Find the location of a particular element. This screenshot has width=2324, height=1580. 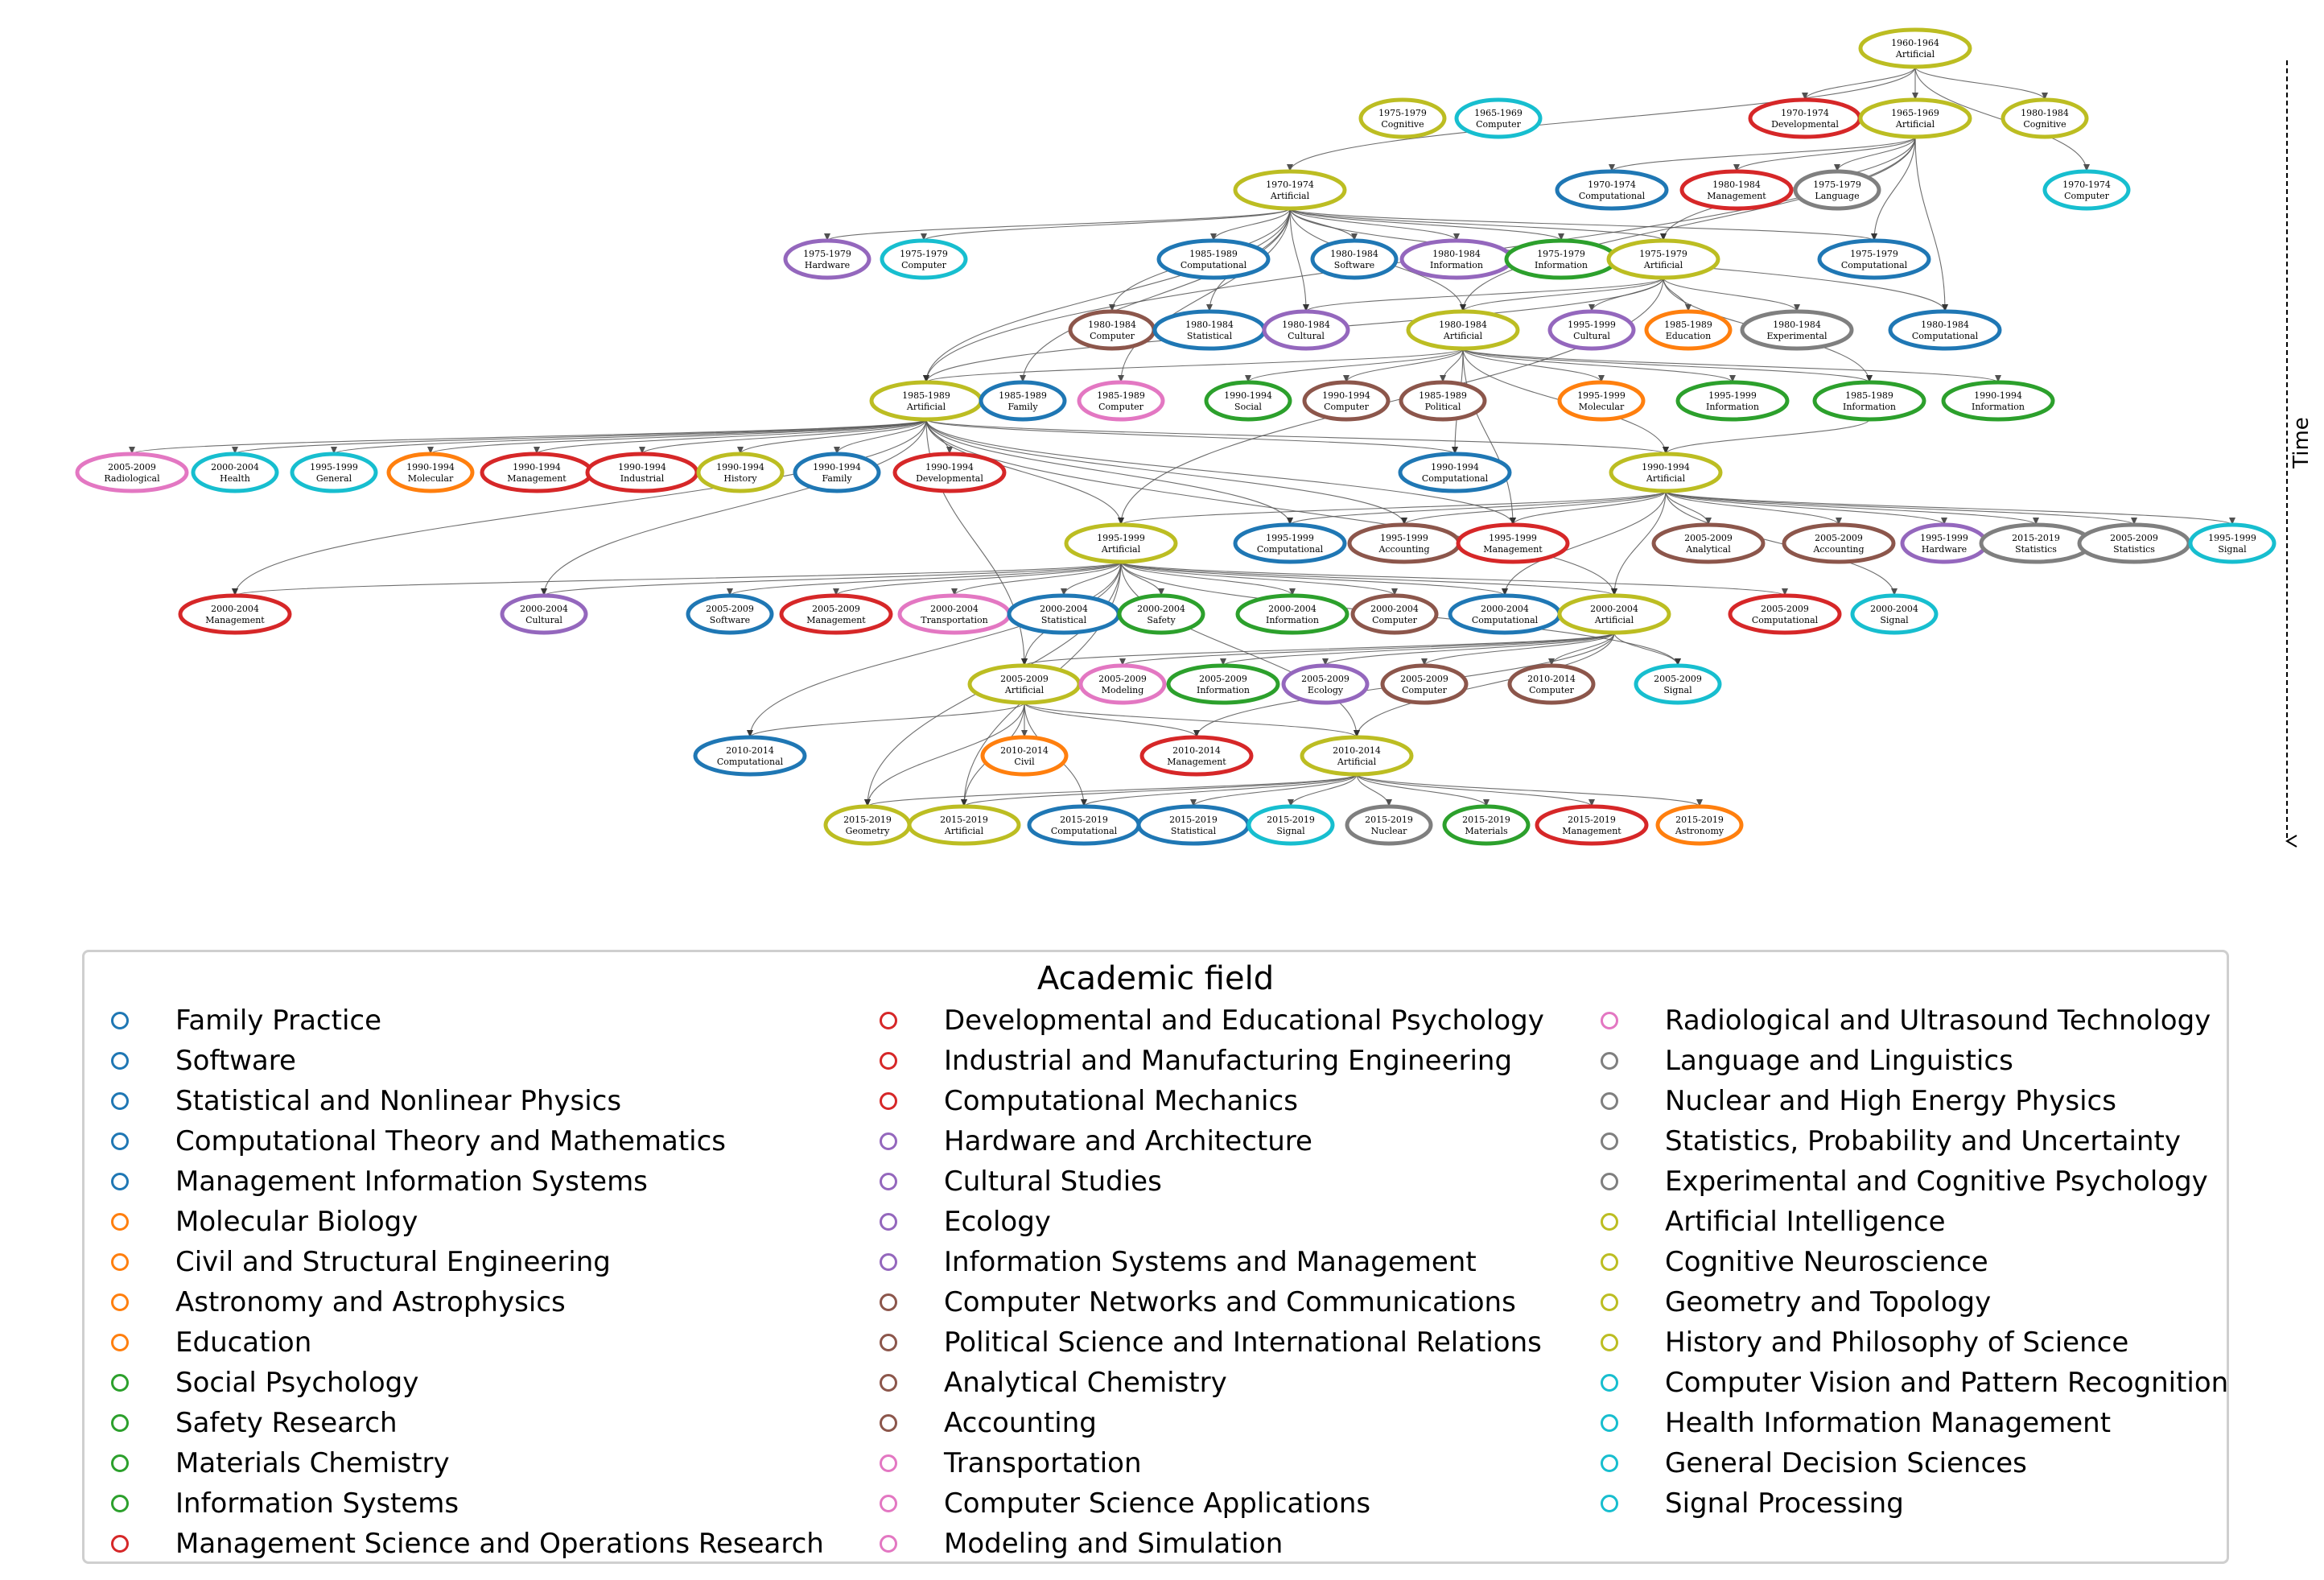

edge-n28-n69 is located at coordinates (1271, 507).